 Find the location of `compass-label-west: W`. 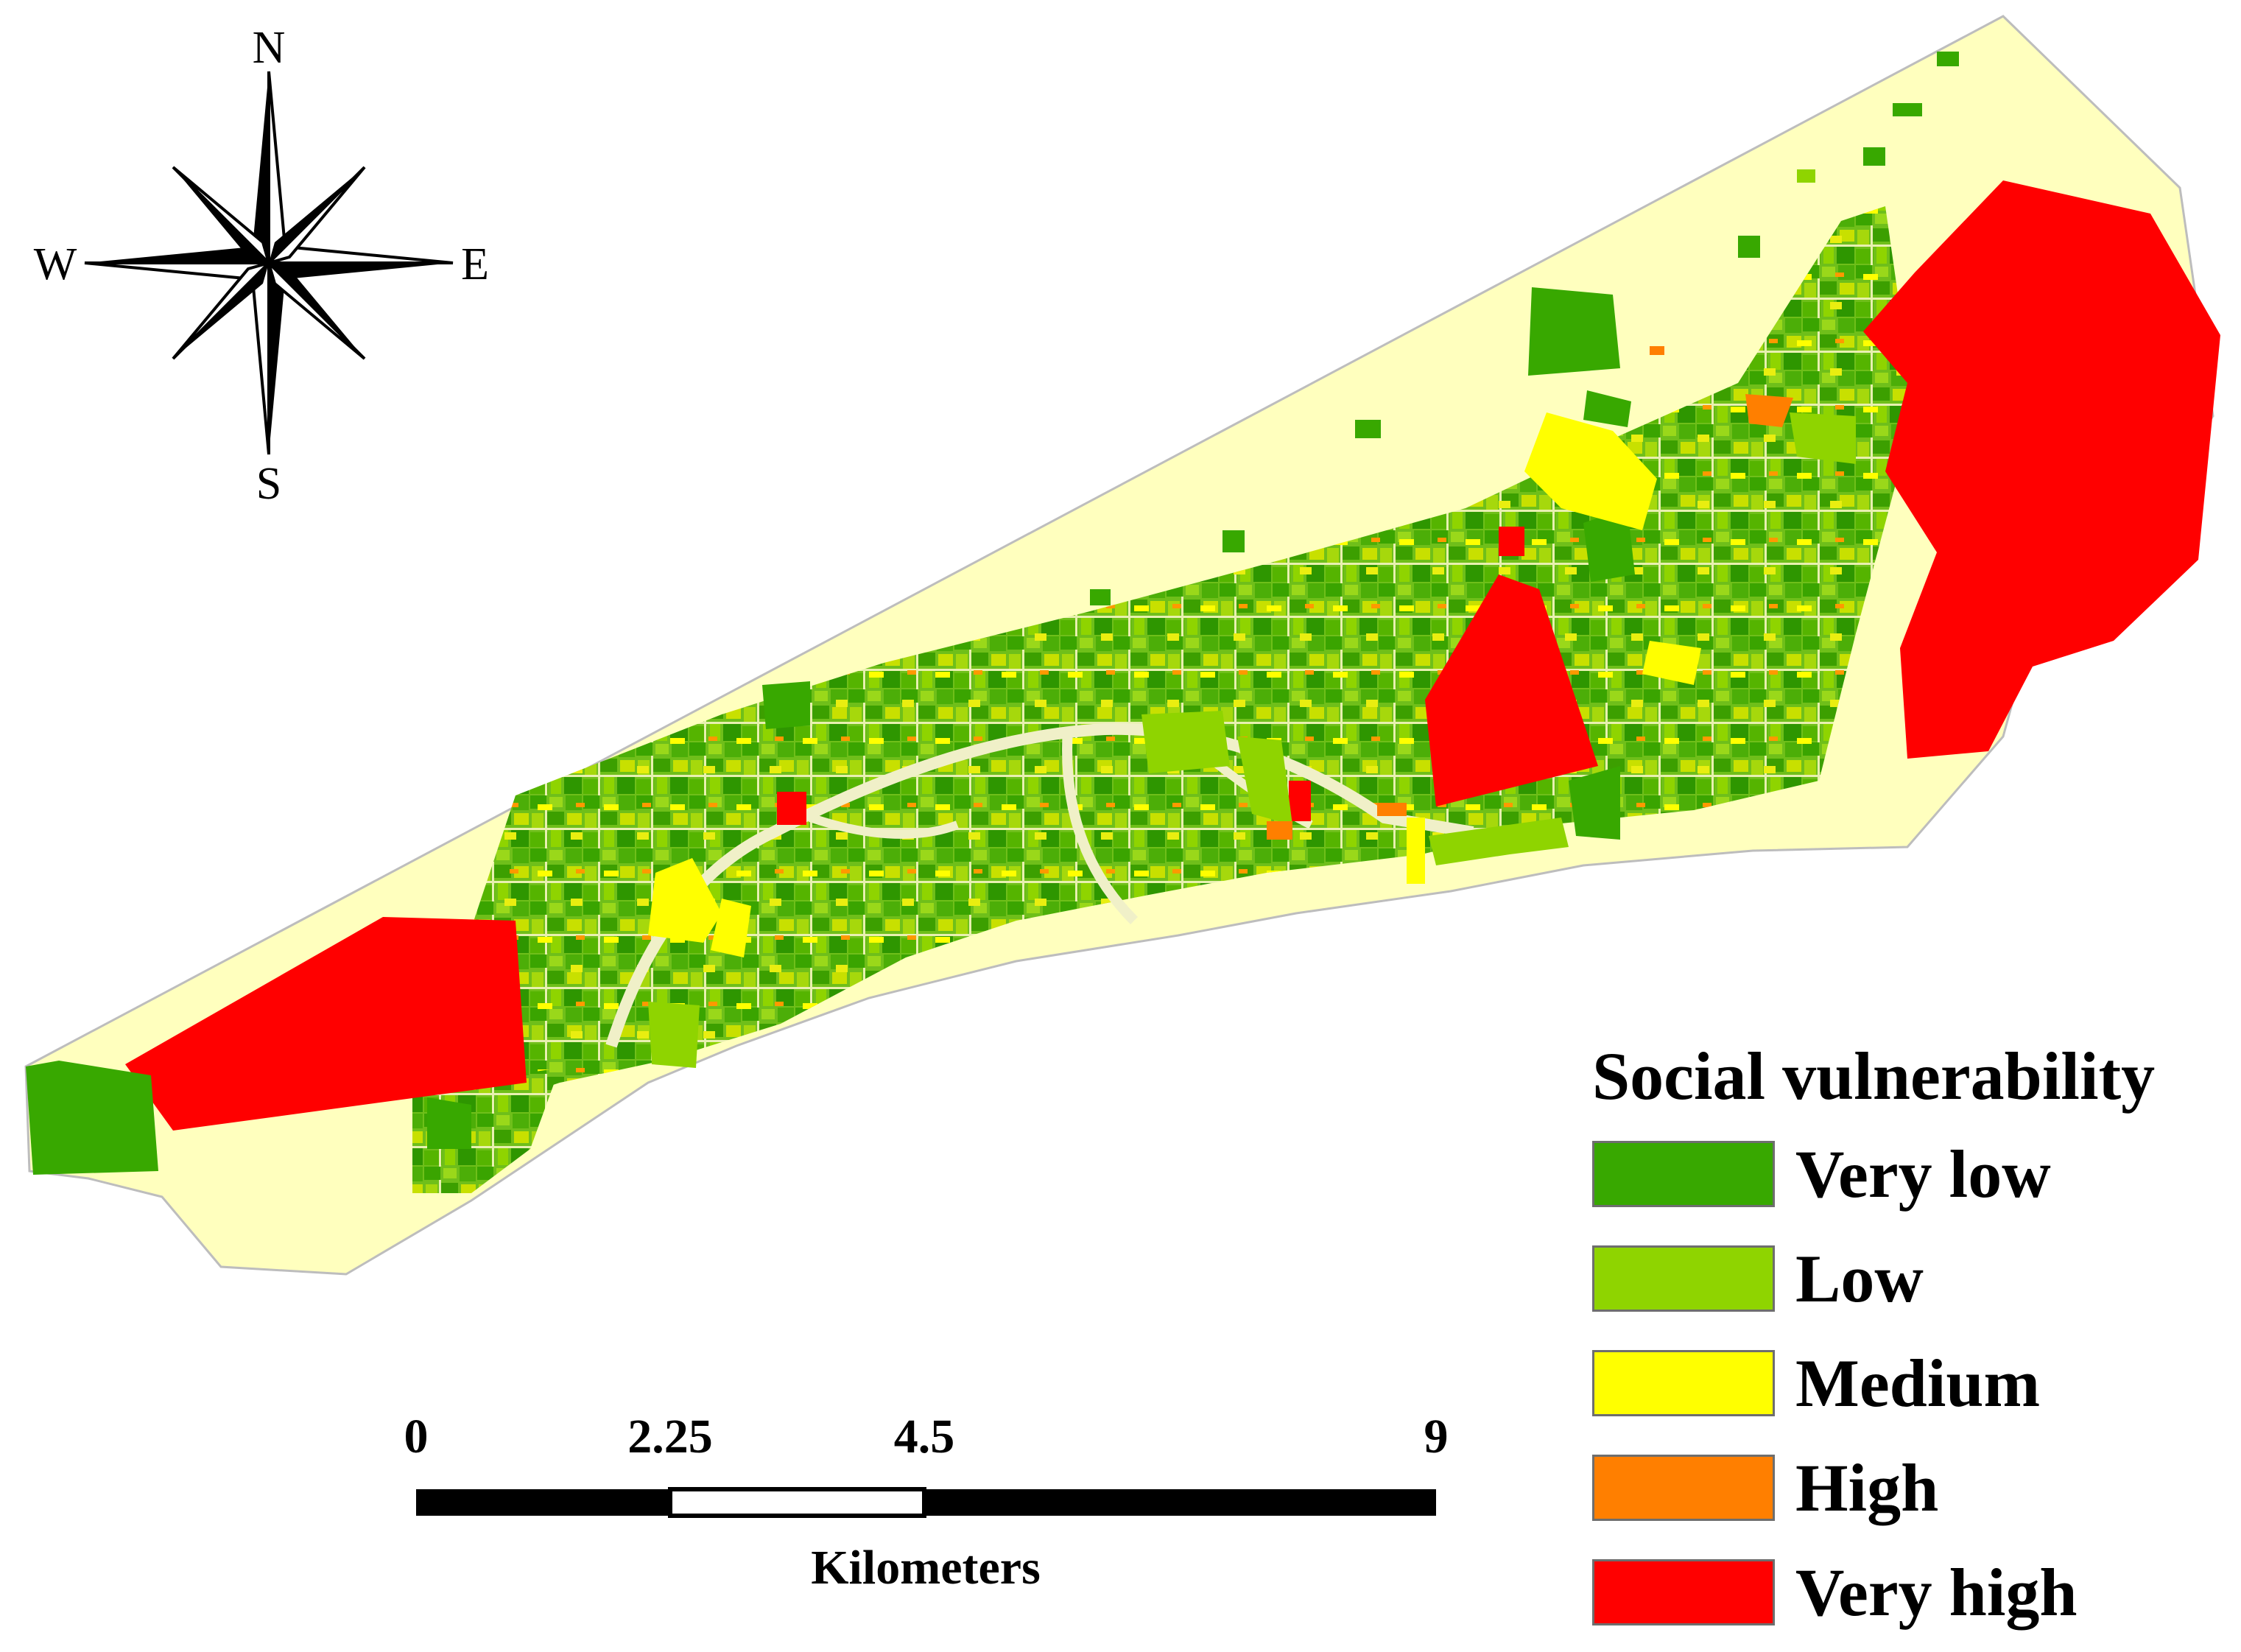

compass-label-west: W is located at coordinates (56, 264).